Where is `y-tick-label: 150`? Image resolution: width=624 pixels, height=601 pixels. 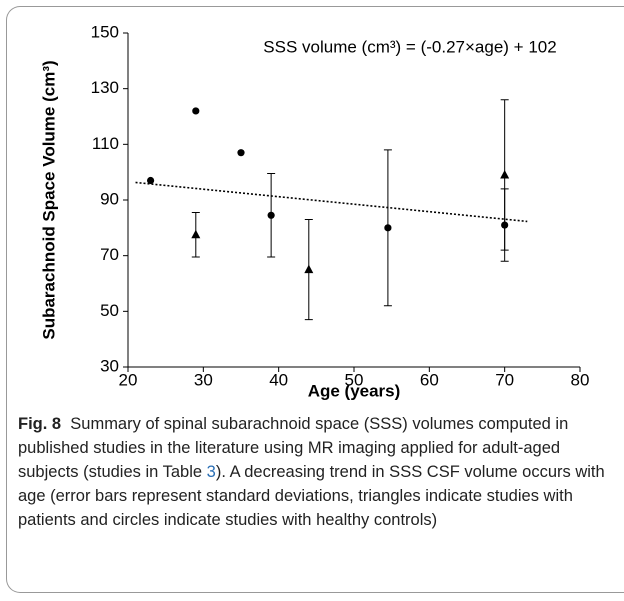
y-tick-label: 150 is located at coordinates (105, 31).